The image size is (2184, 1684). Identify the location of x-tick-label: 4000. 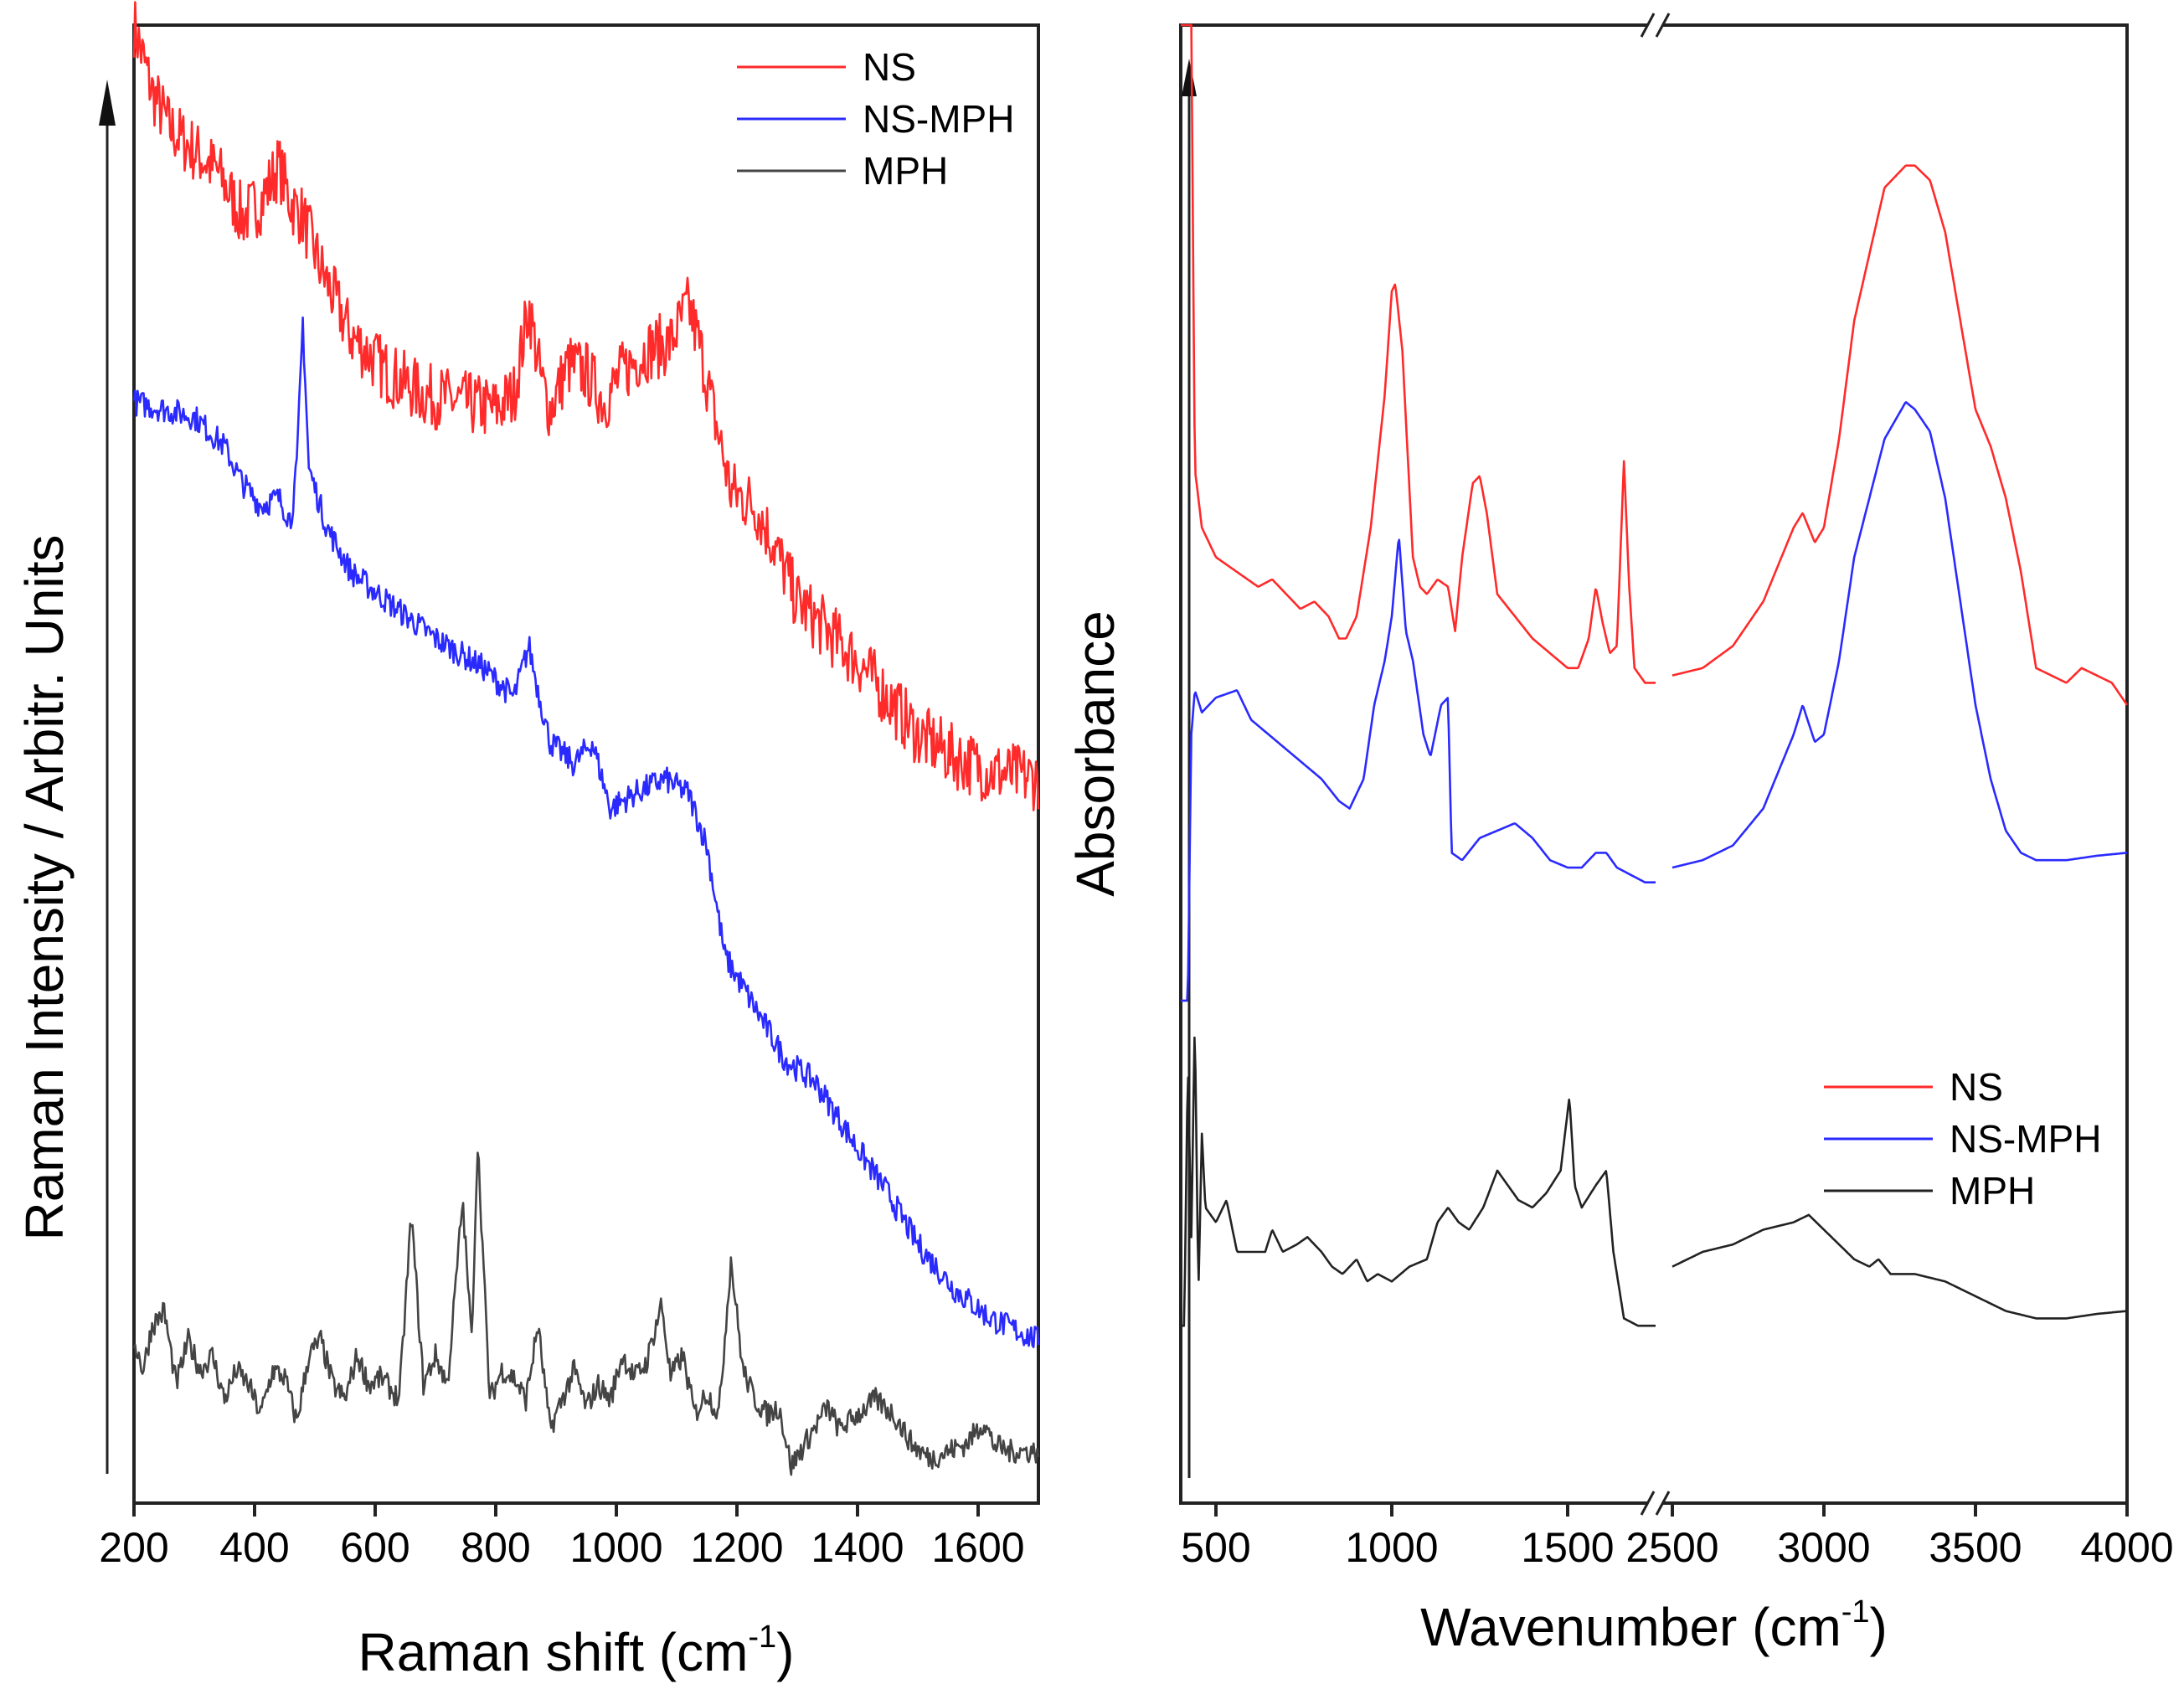
(2126, 1547).